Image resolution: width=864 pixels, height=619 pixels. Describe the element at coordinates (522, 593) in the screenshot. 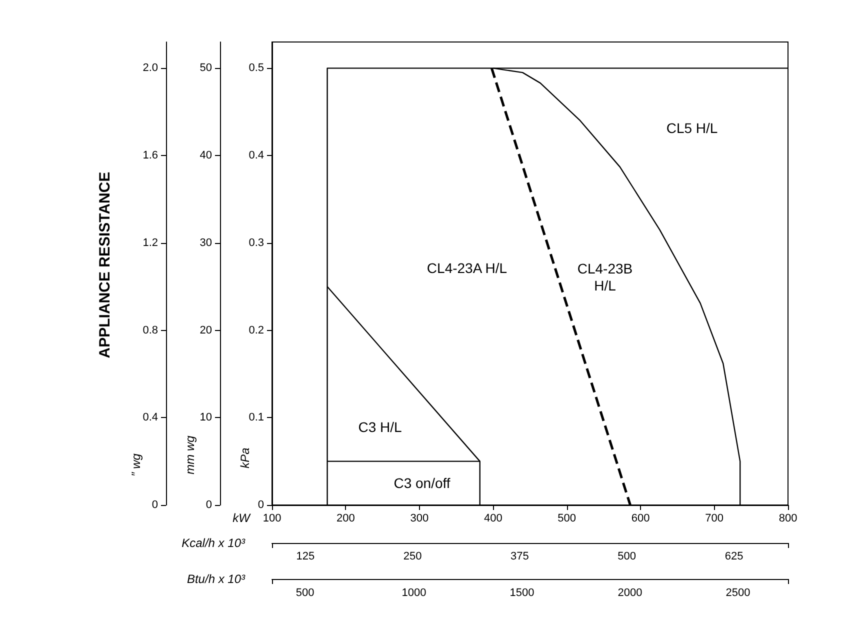

I see `text: 1500` at that location.